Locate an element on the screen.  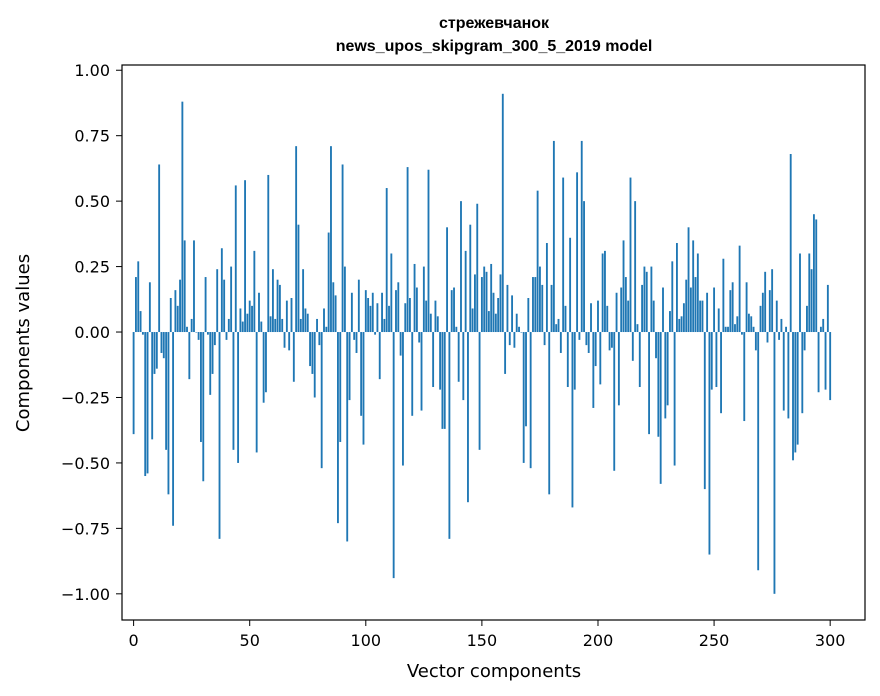
y-tick-label: 0.75 is located at coordinates (92, 136).